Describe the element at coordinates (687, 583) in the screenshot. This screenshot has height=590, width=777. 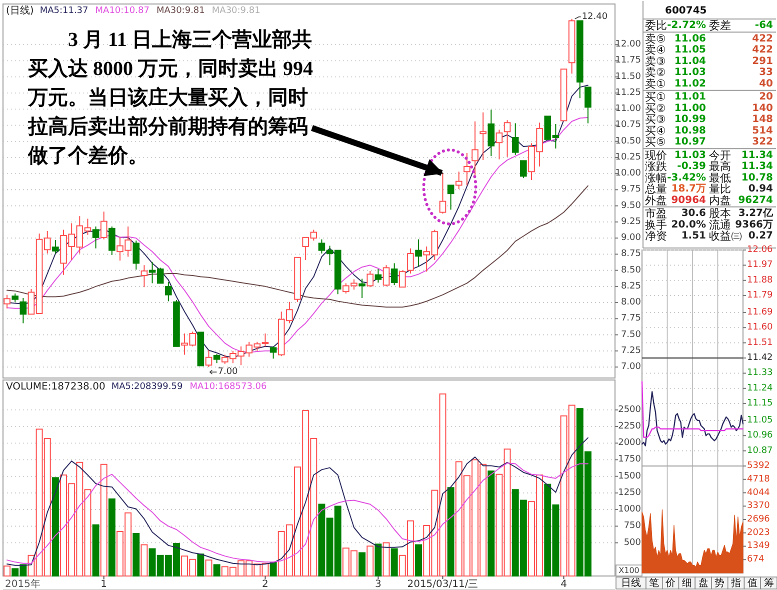
I see `text: 细` at that location.